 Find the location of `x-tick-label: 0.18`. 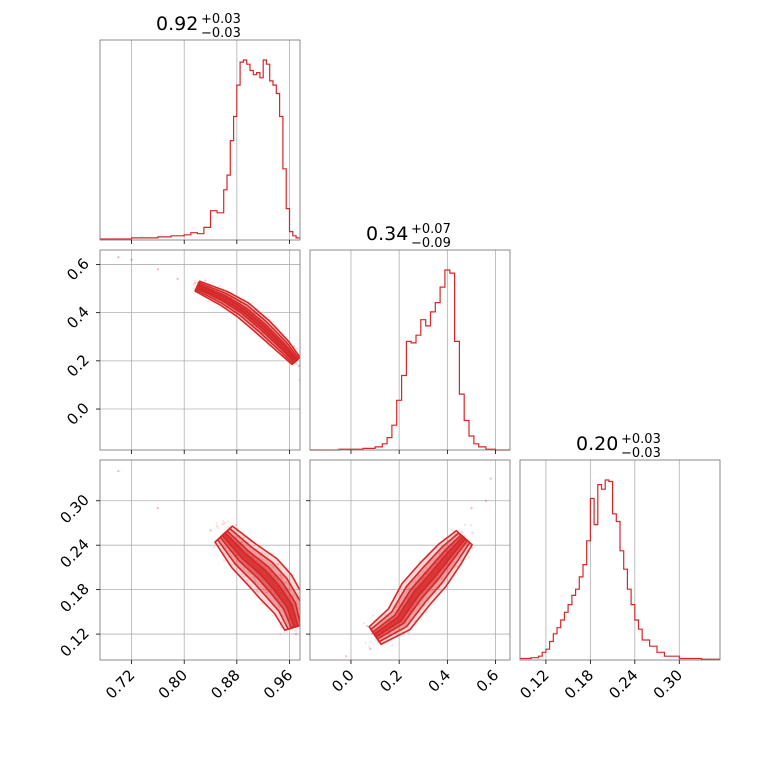

x-tick-label: 0.18 is located at coordinates (579, 684).